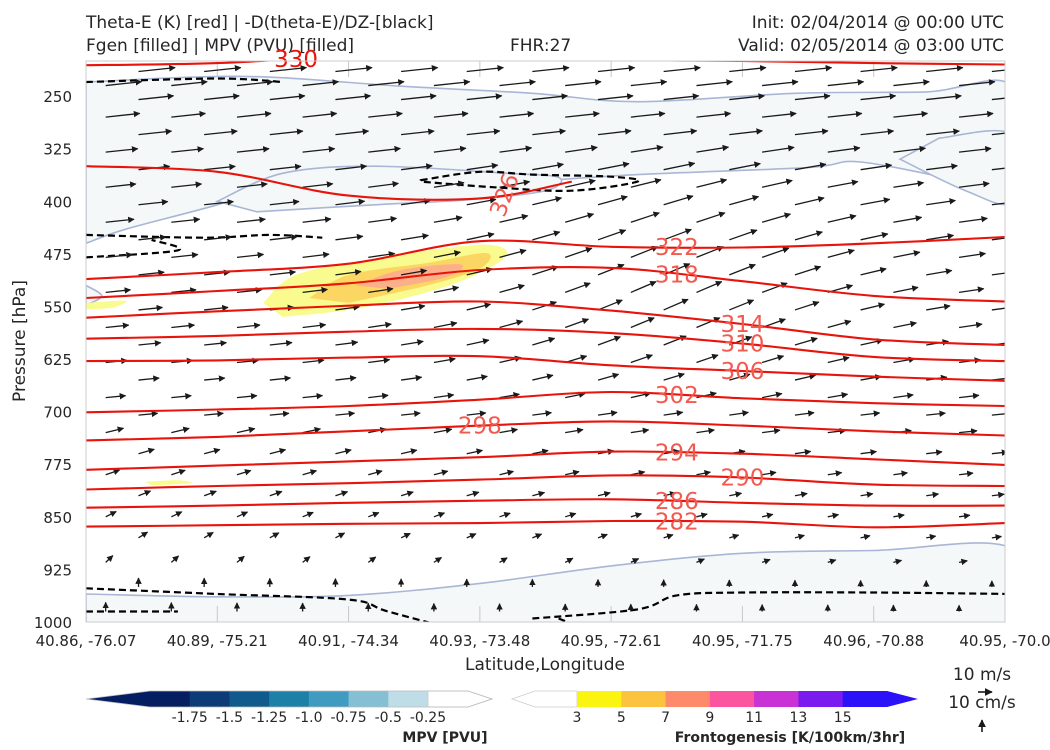  What do you see at coordinates (982, 675) in the screenshot?
I see `wind-ref-horizontal-label: 10 m/s` at bounding box center [982, 675].